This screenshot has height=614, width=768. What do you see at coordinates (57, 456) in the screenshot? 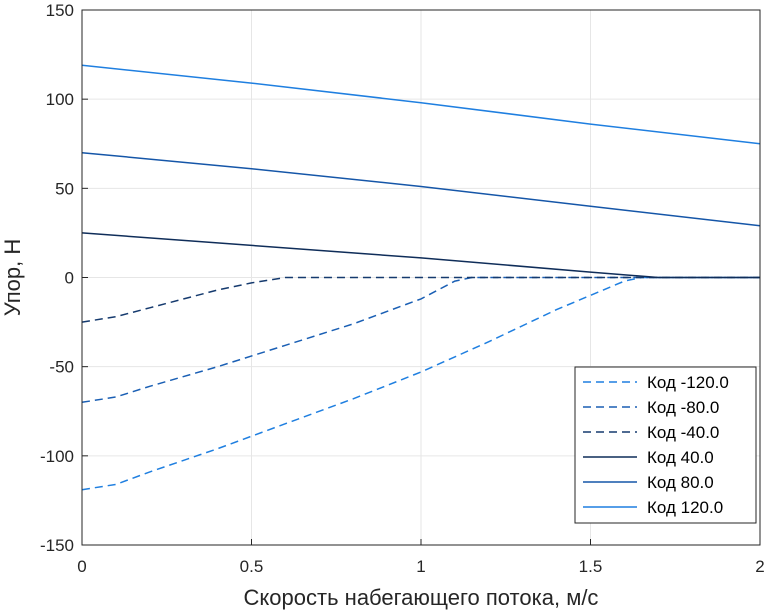
I see `y-tick-label-1: -100` at bounding box center [57, 456].